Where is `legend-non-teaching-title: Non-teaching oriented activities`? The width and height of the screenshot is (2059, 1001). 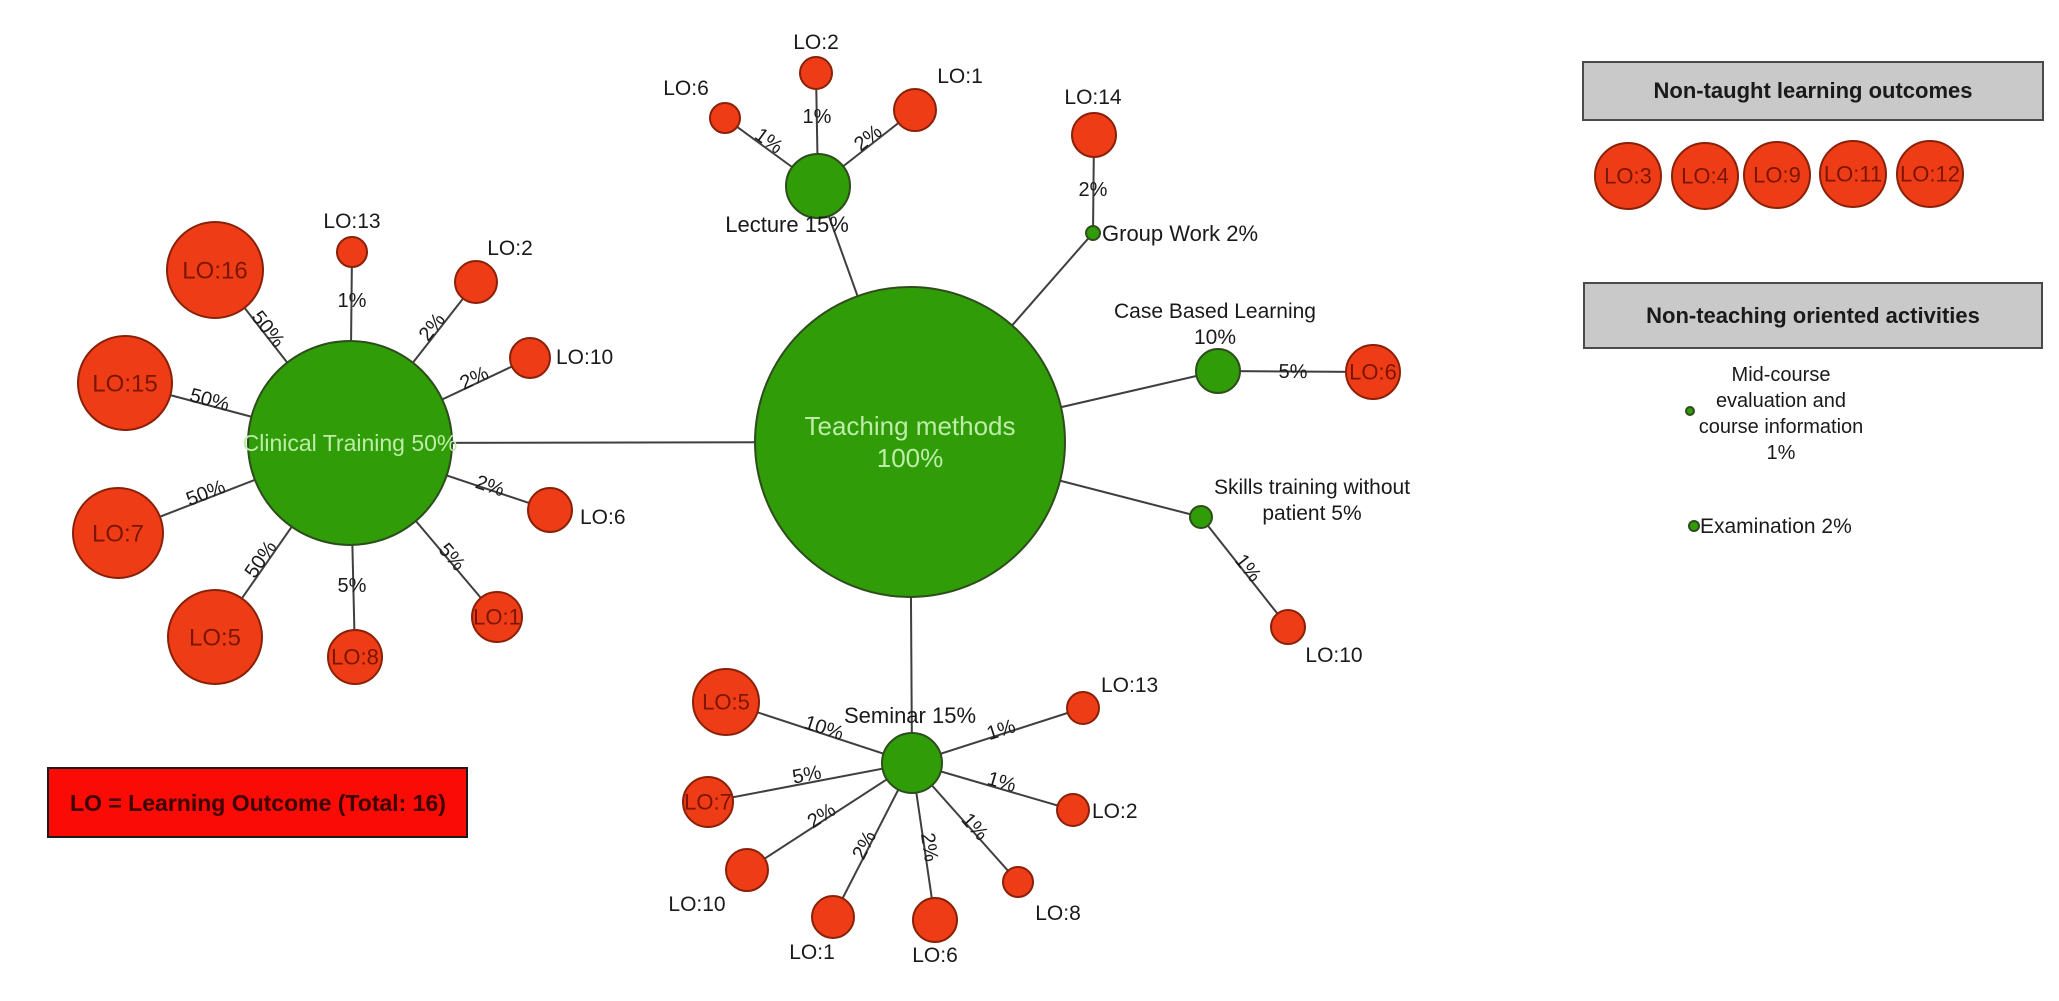 legend-non-teaching-title: Non-teaching oriented activities is located at coordinates (1813, 315).